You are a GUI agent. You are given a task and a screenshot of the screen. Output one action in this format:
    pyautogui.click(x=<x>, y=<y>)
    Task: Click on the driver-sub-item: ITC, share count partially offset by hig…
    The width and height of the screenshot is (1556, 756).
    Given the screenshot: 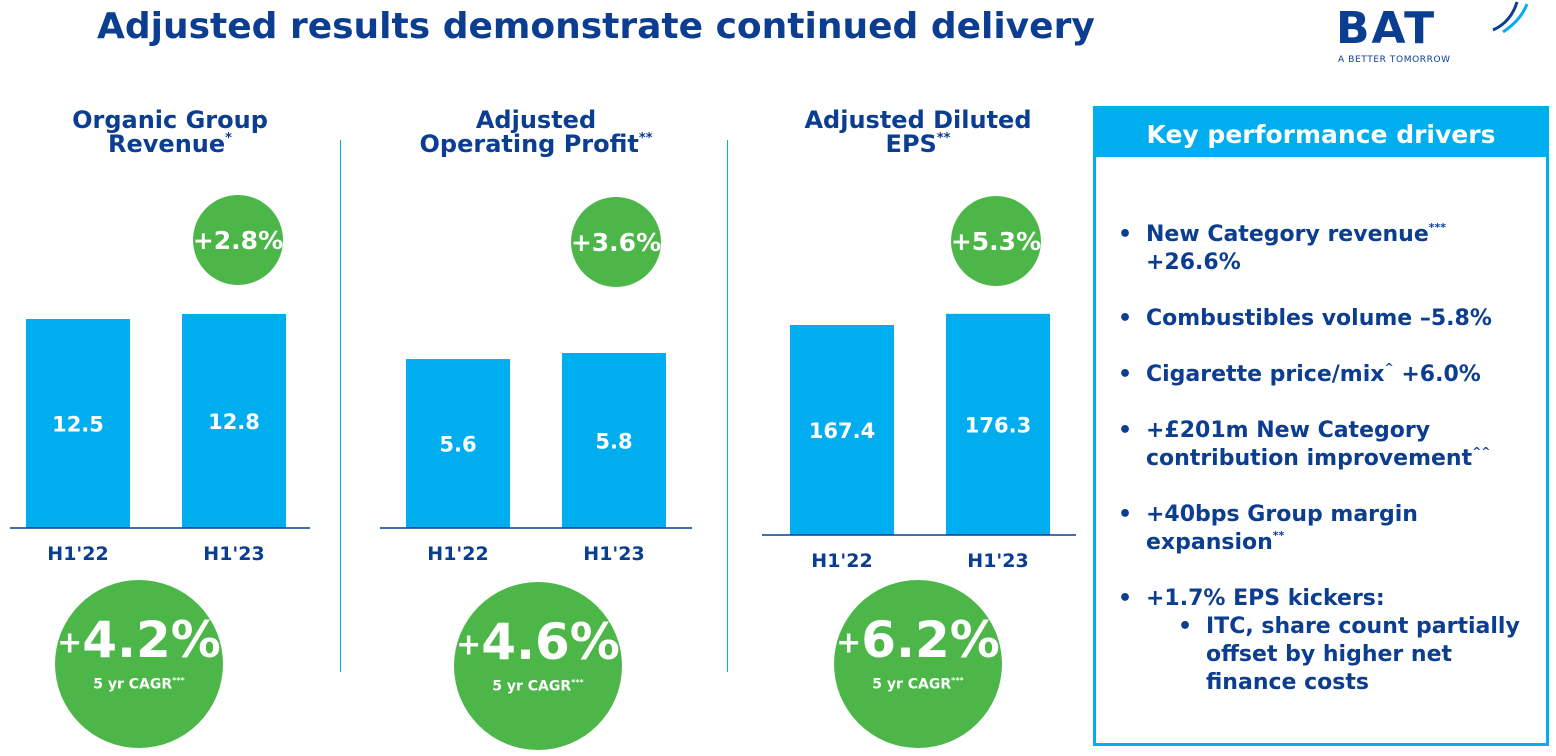 What is the action you would take?
    pyautogui.click(x=1358, y=655)
    